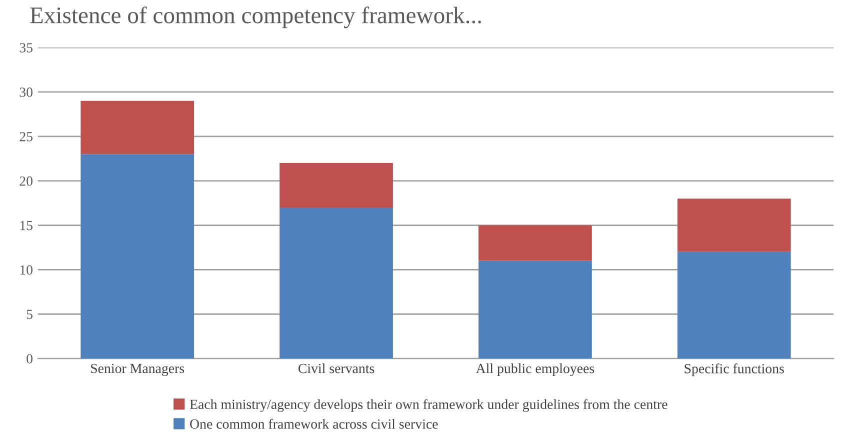 This screenshot has width=842, height=432. Describe the element at coordinates (26, 270) in the screenshot. I see `y-tick-label: 10` at that location.